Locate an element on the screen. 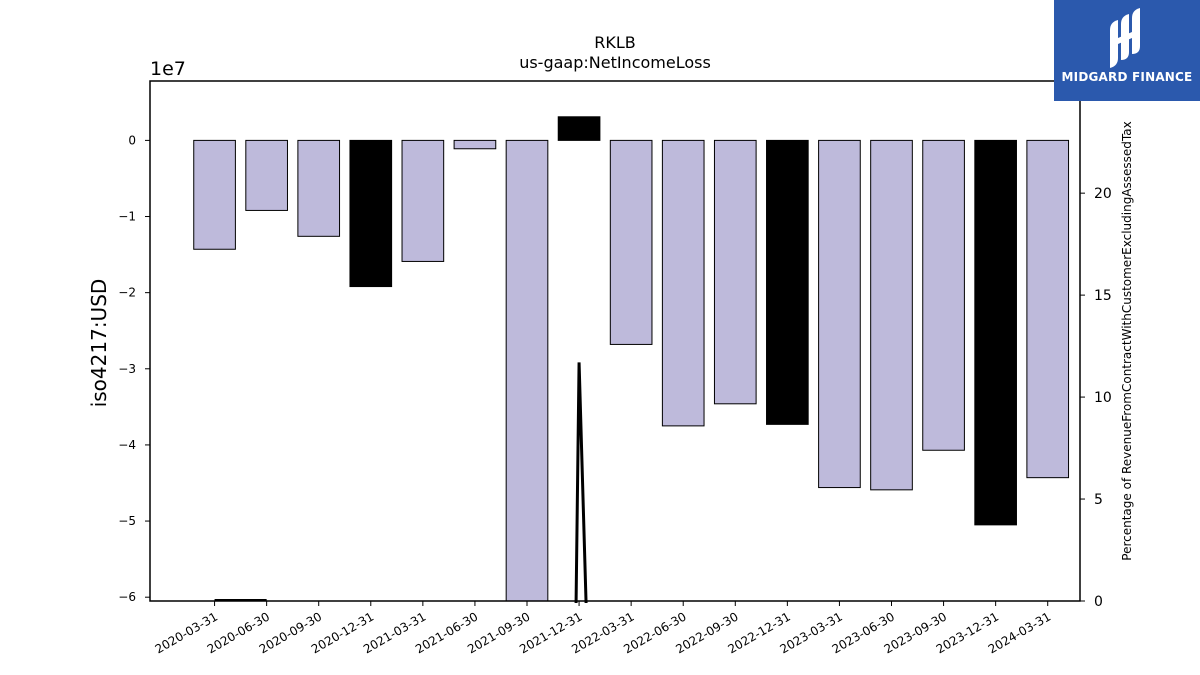 This screenshot has height=675, width=1200. y-multiplier-label: 1e7 is located at coordinates (168, 69).